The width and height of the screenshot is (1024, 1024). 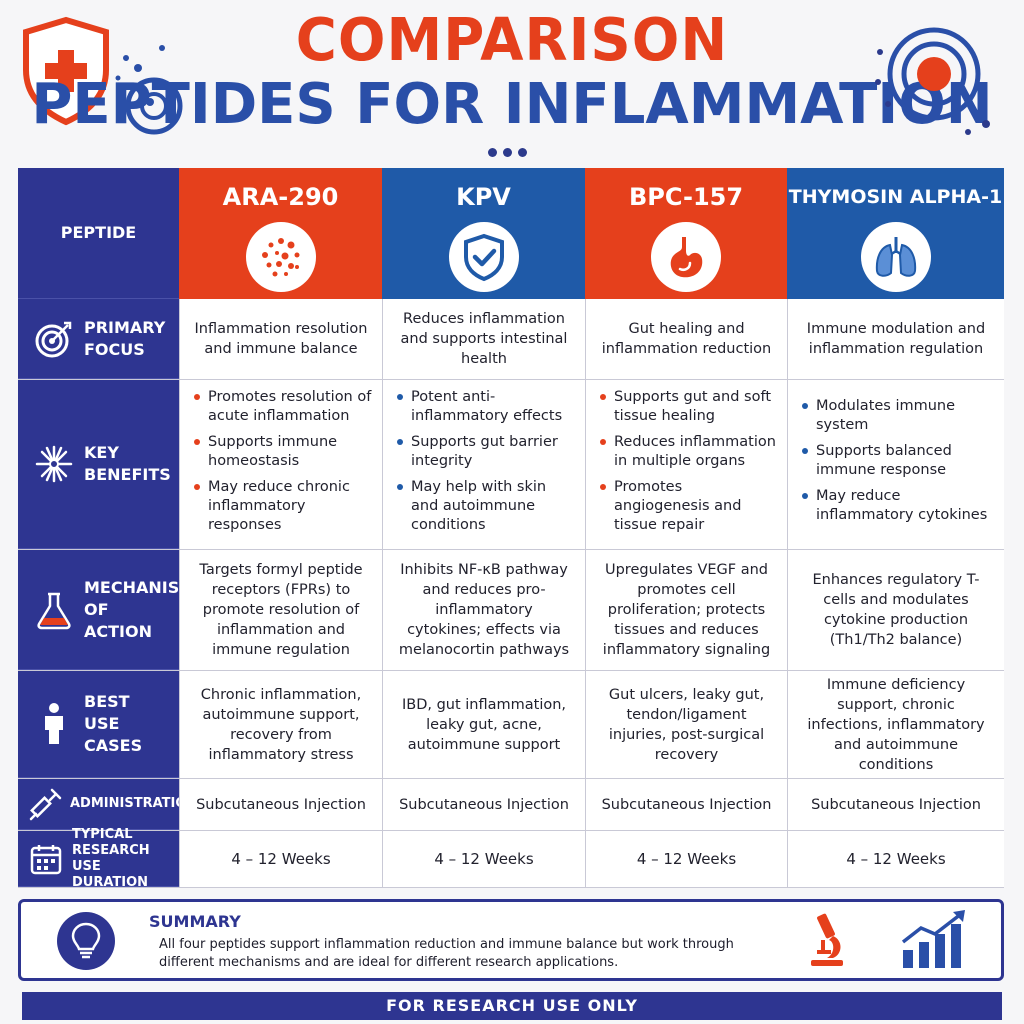 What do you see at coordinates (113, 723) in the screenshot?
I see `row-label-text: BEST USE CASES` at bounding box center [113, 723].